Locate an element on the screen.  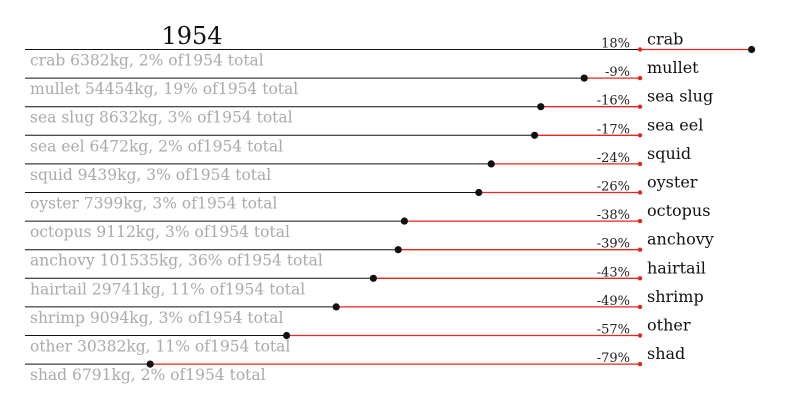
category-label: shrimp is located at coordinates (675, 296).